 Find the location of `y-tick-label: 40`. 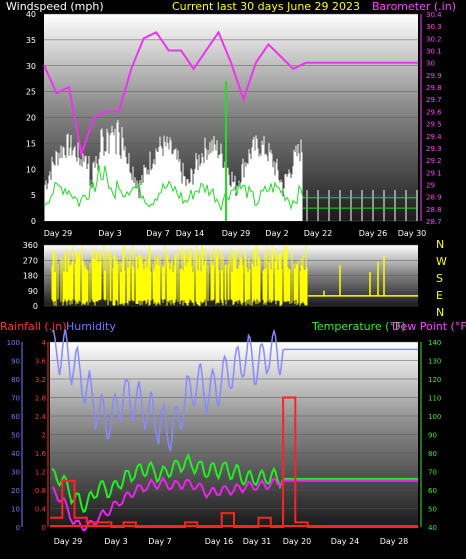

y-tick-label: 40 is located at coordinates (31, 14).